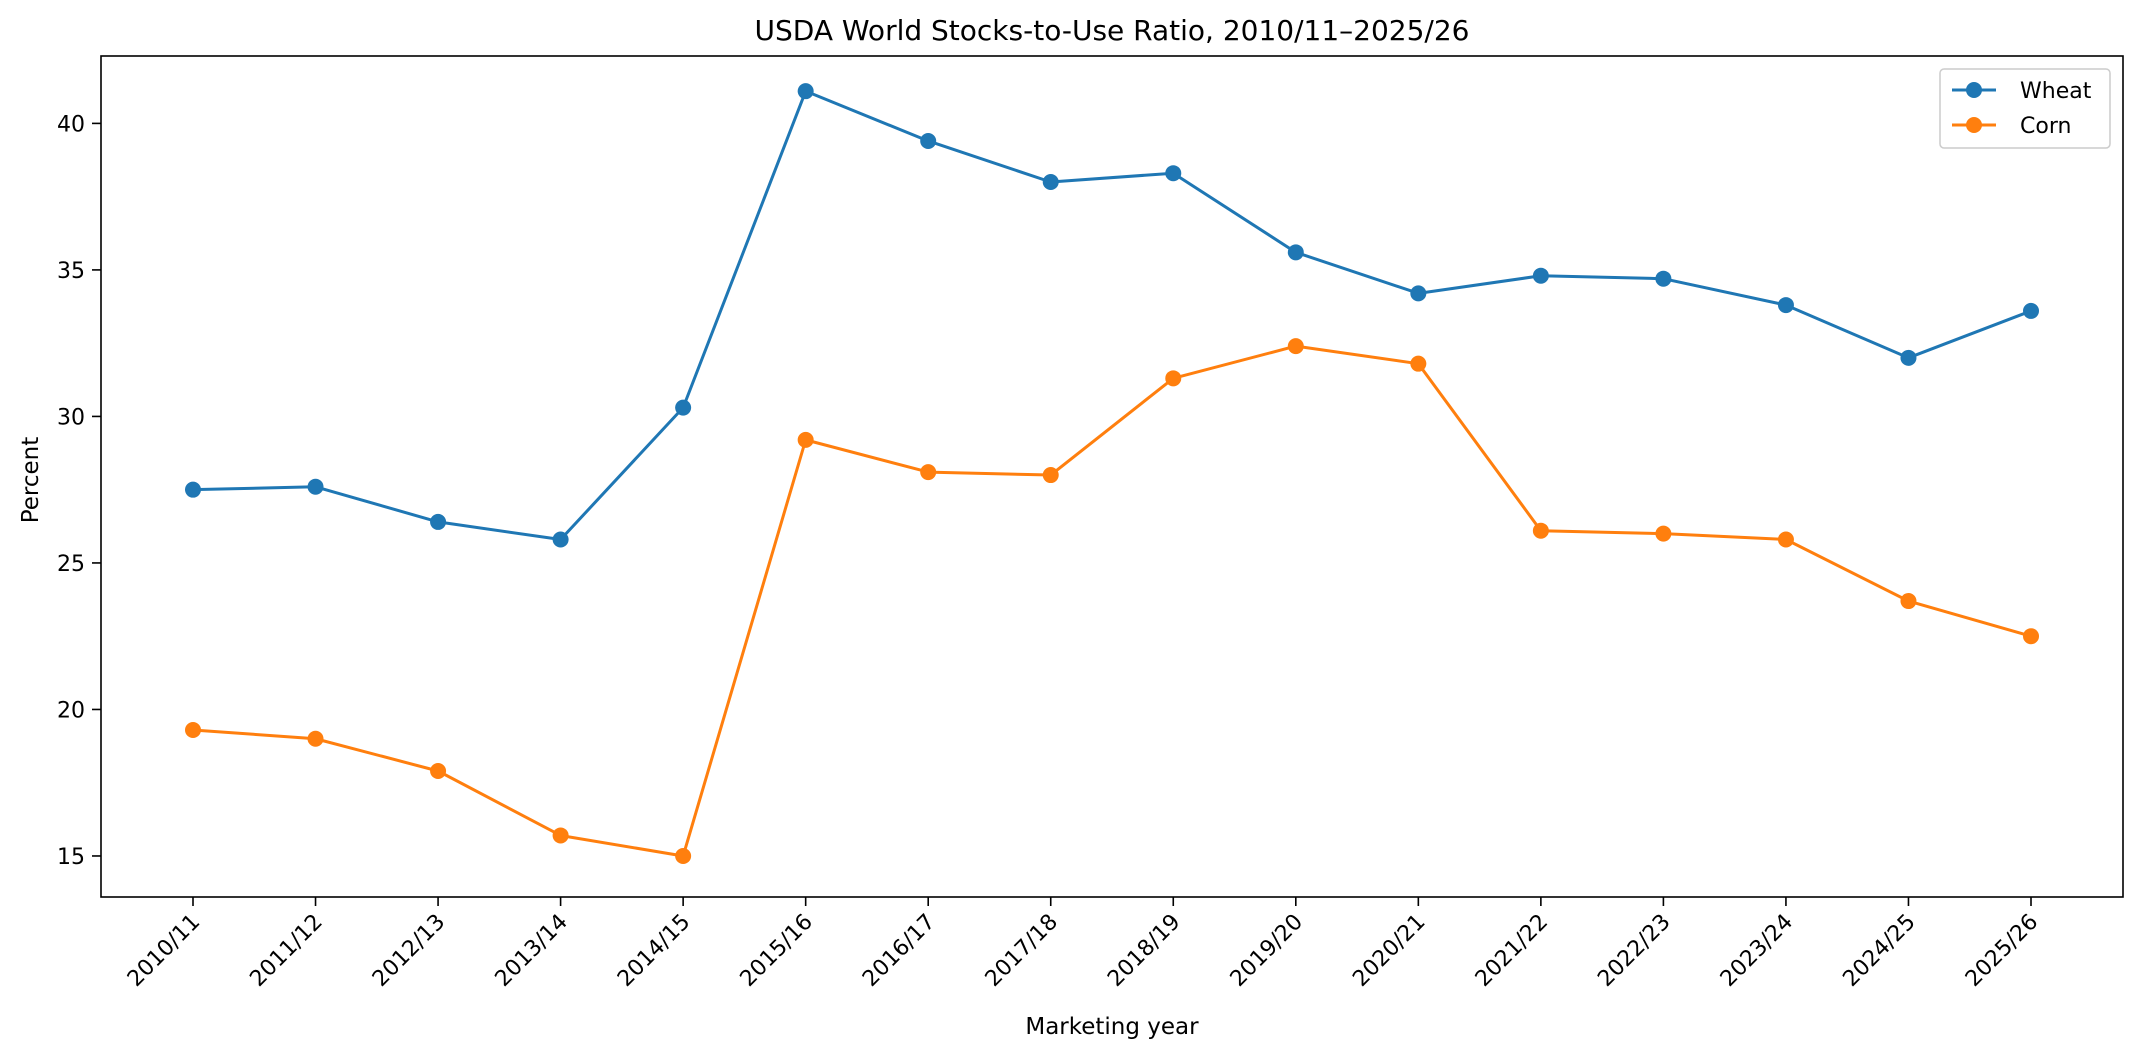 The height and width of the screenshot is (1058, 2140). I want to click on x-tick-label: 2017/18, so click(1022, 951).